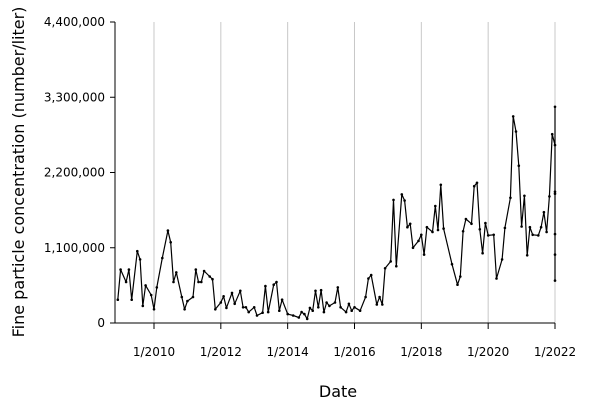  I want to click on x-tick-label: 1/2014, so click(288, 352).